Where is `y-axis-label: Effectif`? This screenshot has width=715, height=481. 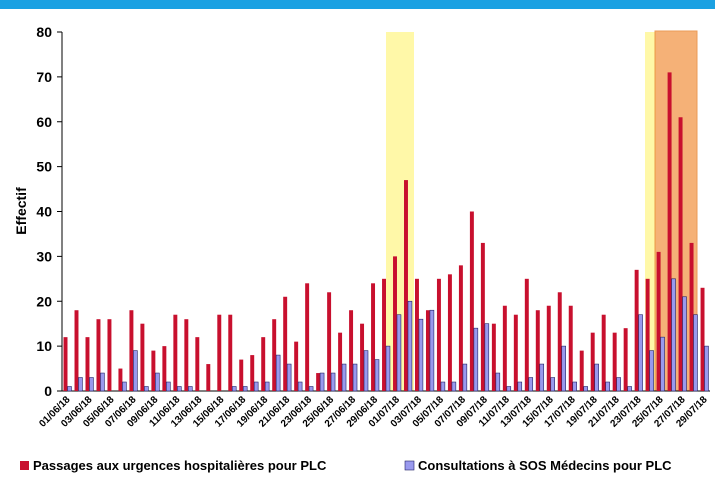 y-axis-label: Effectif is located at coordinates (21, 211).